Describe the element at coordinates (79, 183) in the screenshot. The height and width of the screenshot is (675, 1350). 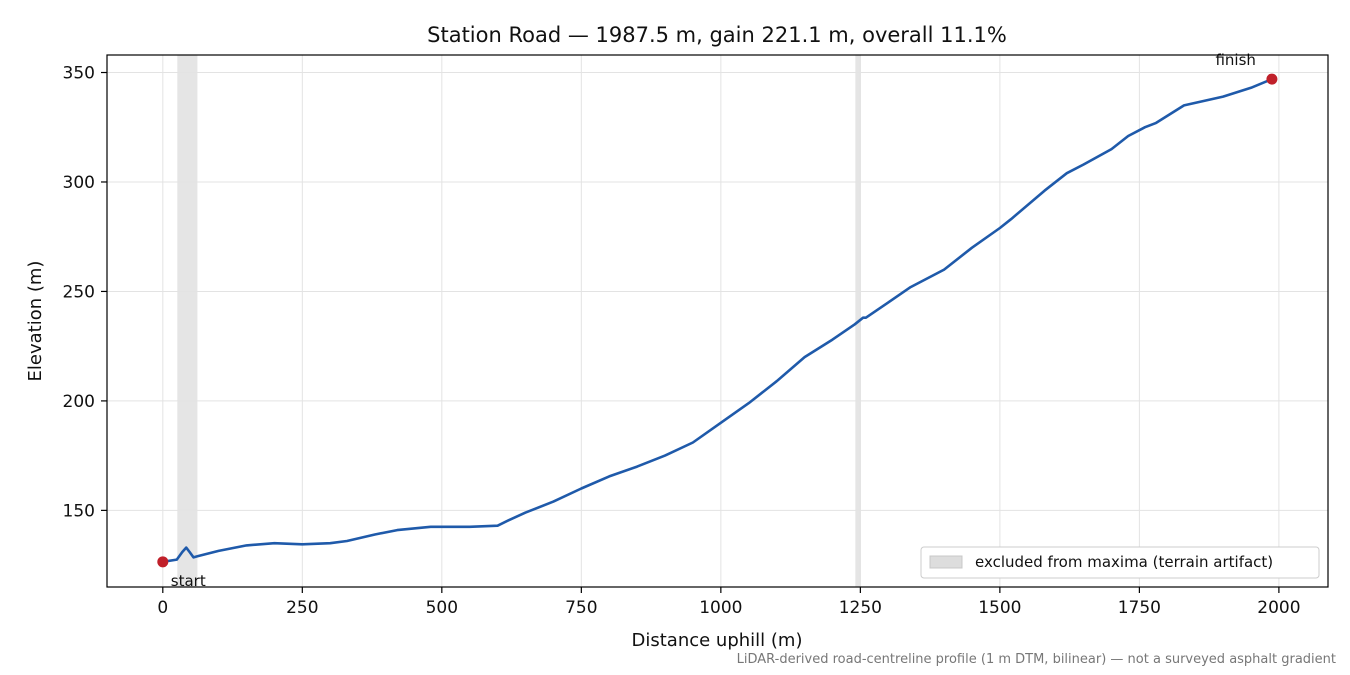
I see `y-tick-label: 300` at that location.